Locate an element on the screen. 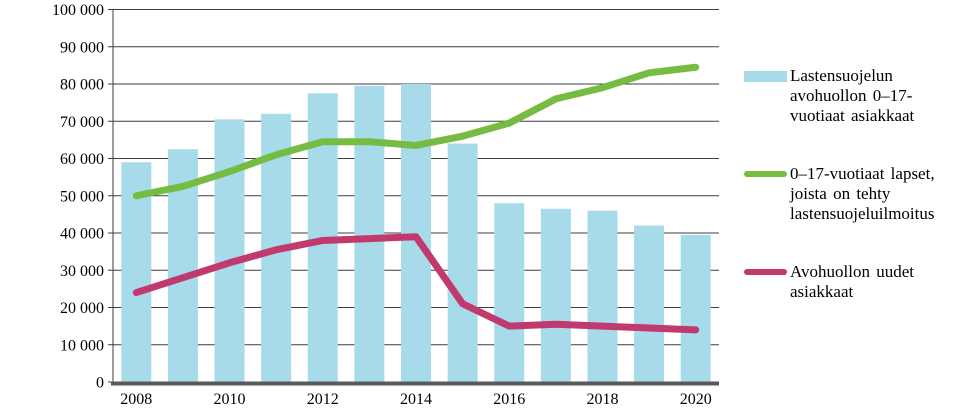 The image size is (969, 420). y-axis-label: 40 000 is located at coordinates (82, 234).